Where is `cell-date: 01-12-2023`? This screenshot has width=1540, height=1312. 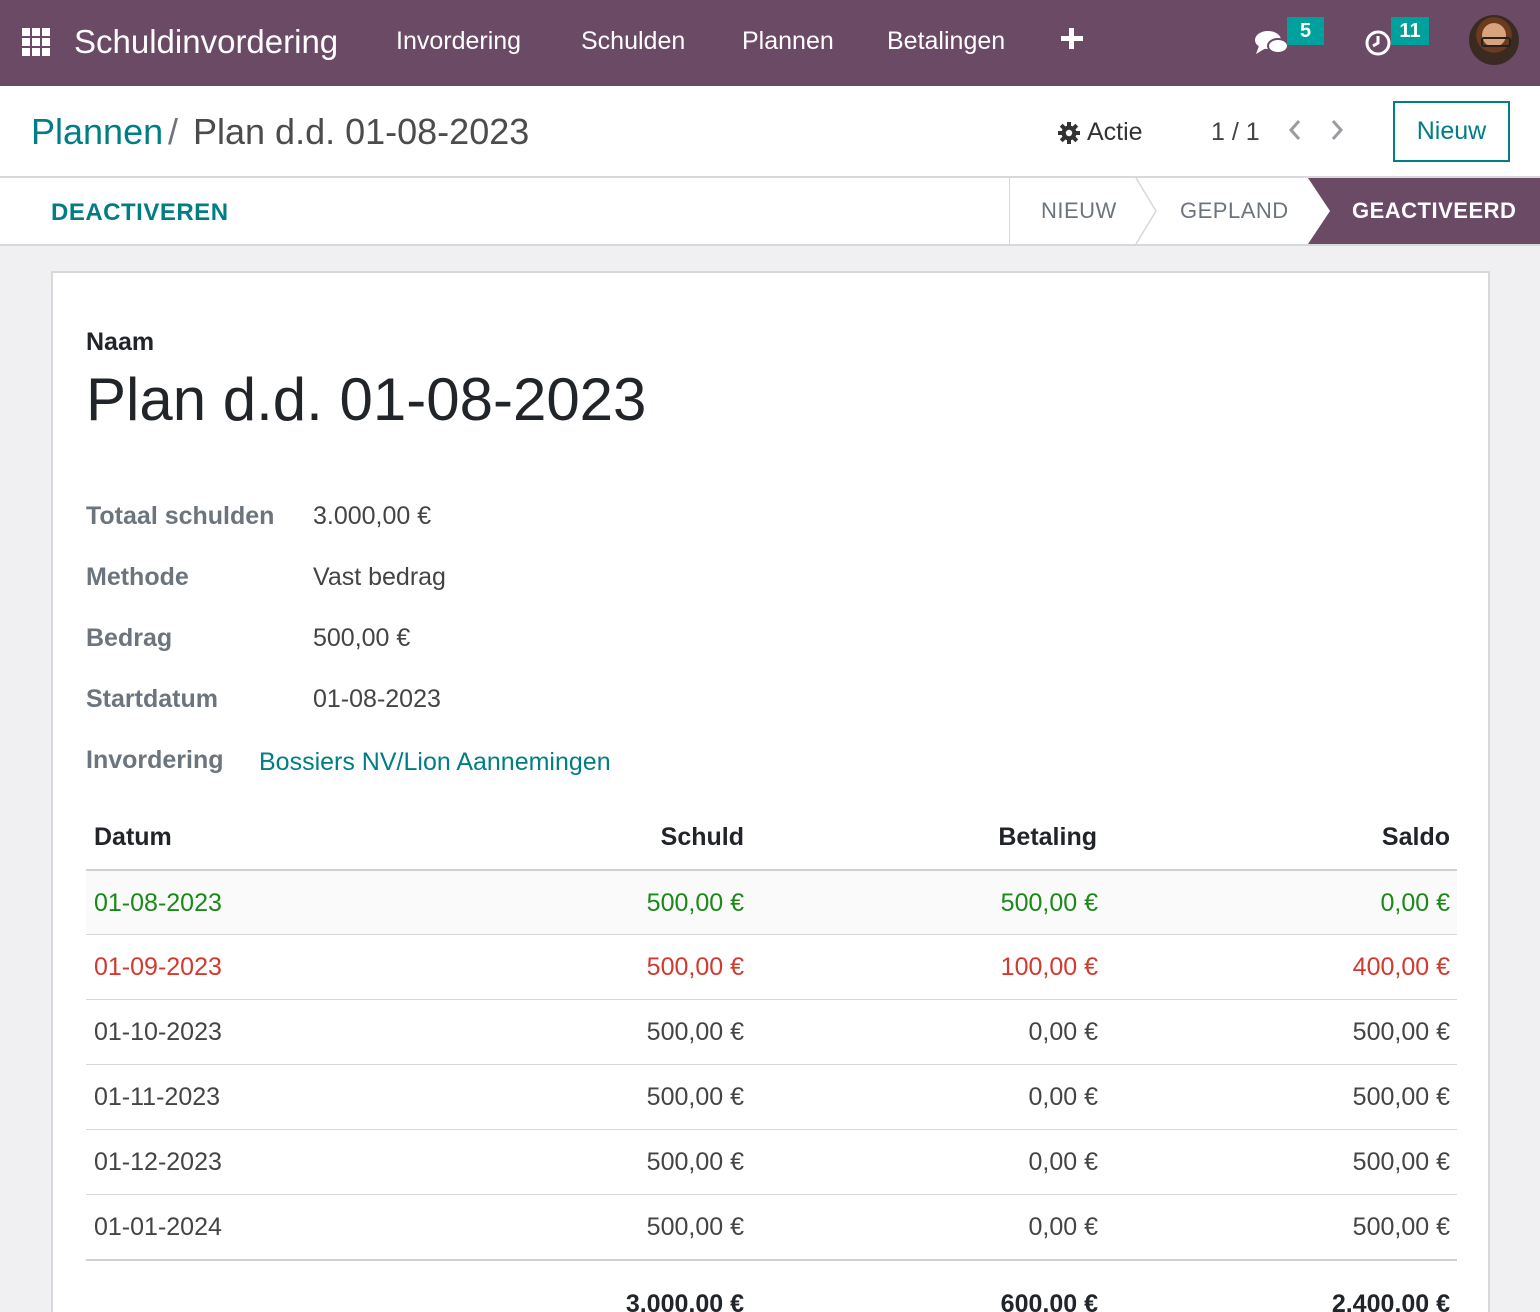 cell-date: 01-12-2023 is located at coordinates (158, 1162).